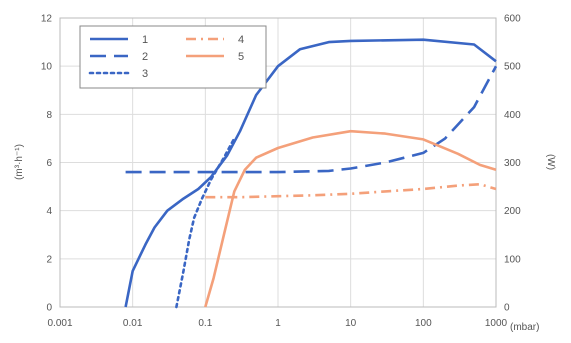  I want to click on y-right-axis-label: (W), so click(550, 162).